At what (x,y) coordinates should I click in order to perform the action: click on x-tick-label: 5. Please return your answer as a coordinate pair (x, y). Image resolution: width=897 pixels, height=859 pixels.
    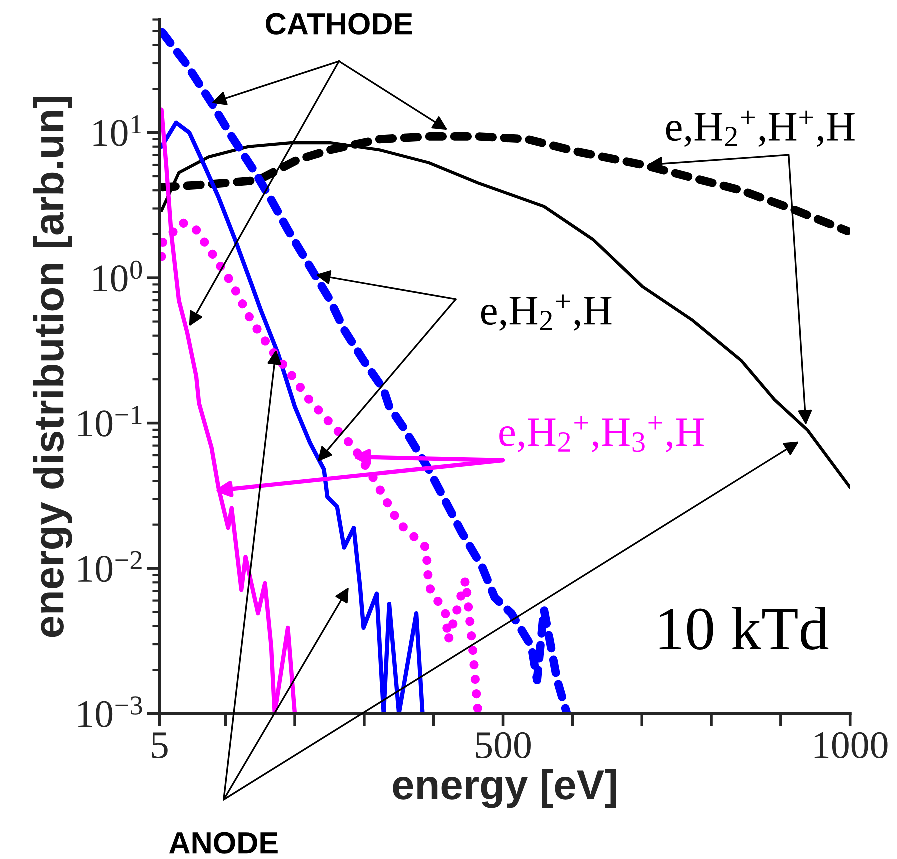
    Looking at the image, I should click on (160, 745).